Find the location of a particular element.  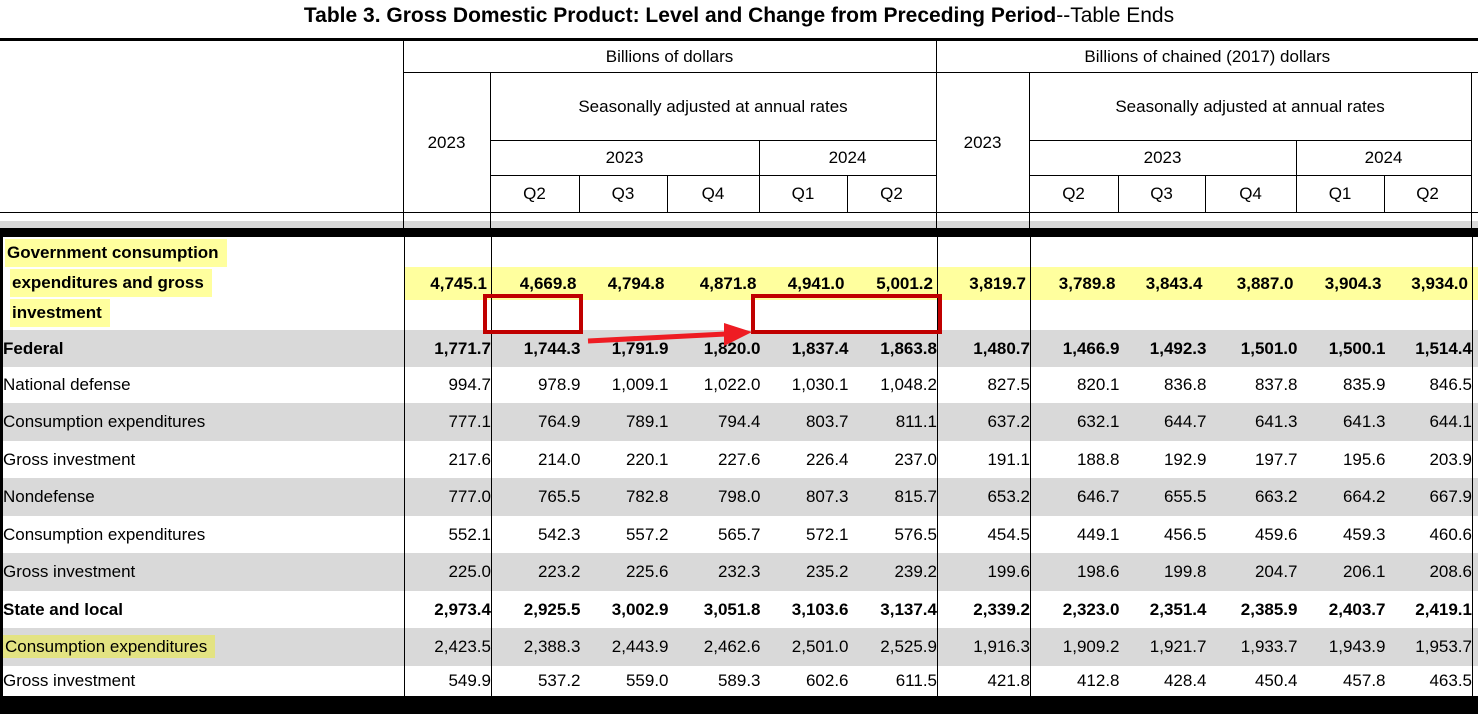

stub-header-cell is located at coordinates (202, 126).